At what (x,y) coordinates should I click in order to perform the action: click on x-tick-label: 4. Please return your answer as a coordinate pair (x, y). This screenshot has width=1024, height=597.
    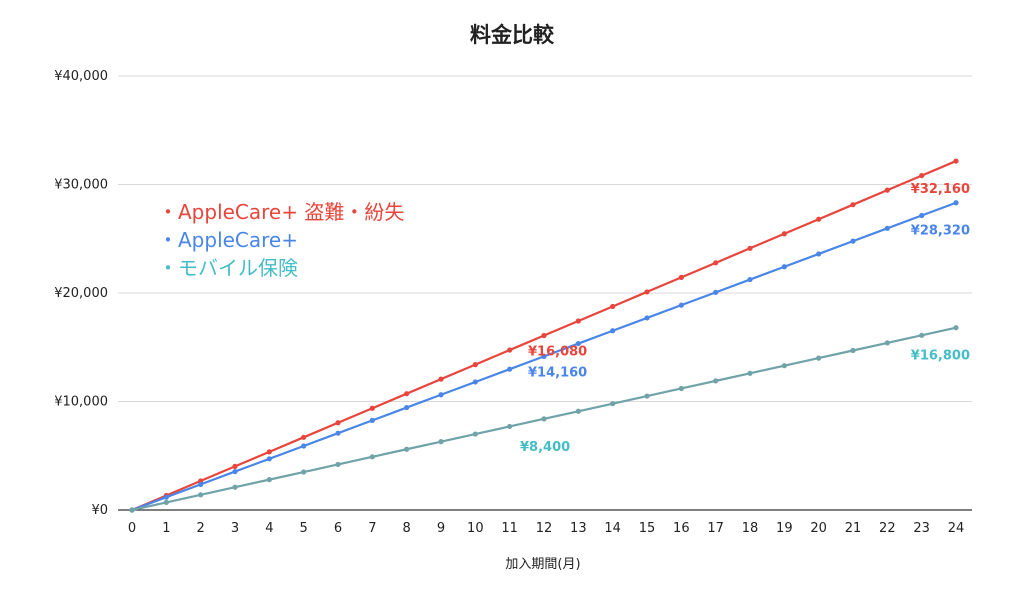
    Looking at the image, I should click on (269, 528).